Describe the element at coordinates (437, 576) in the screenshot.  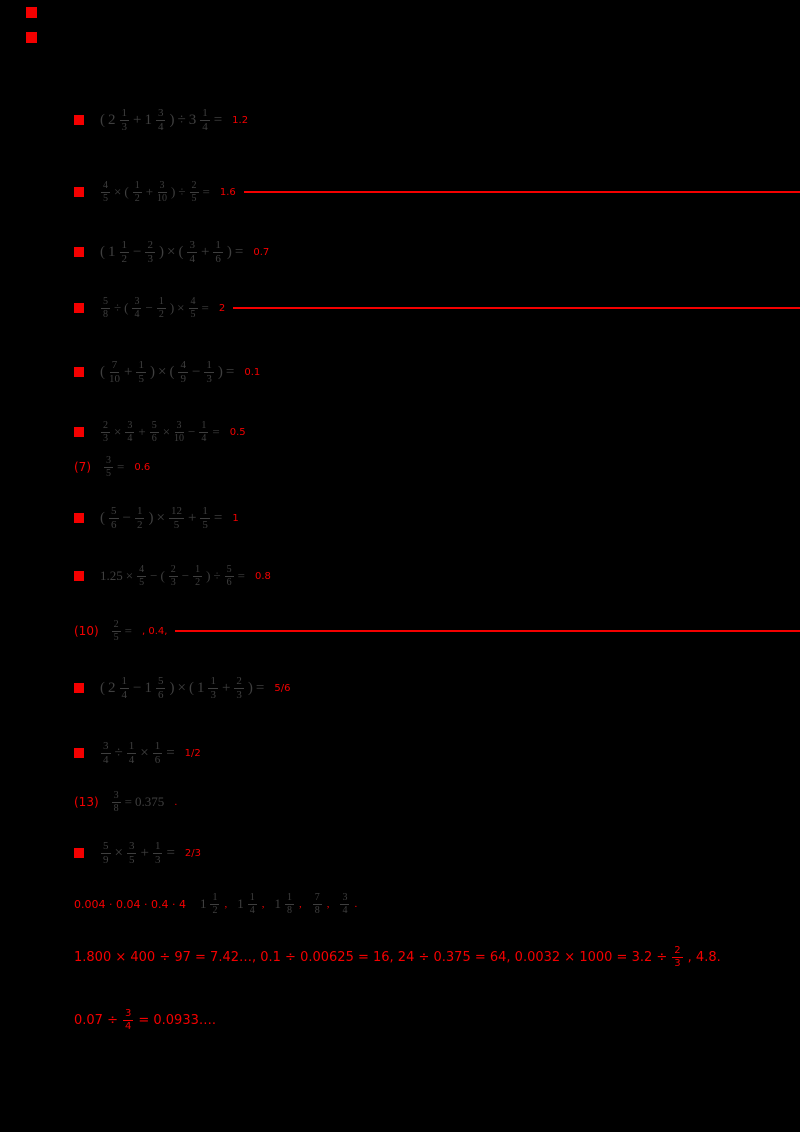
I see `problem-row: 1.25 × 4 5−(2 3−1 2) ÷ 5 6 = 0.8` at that location.